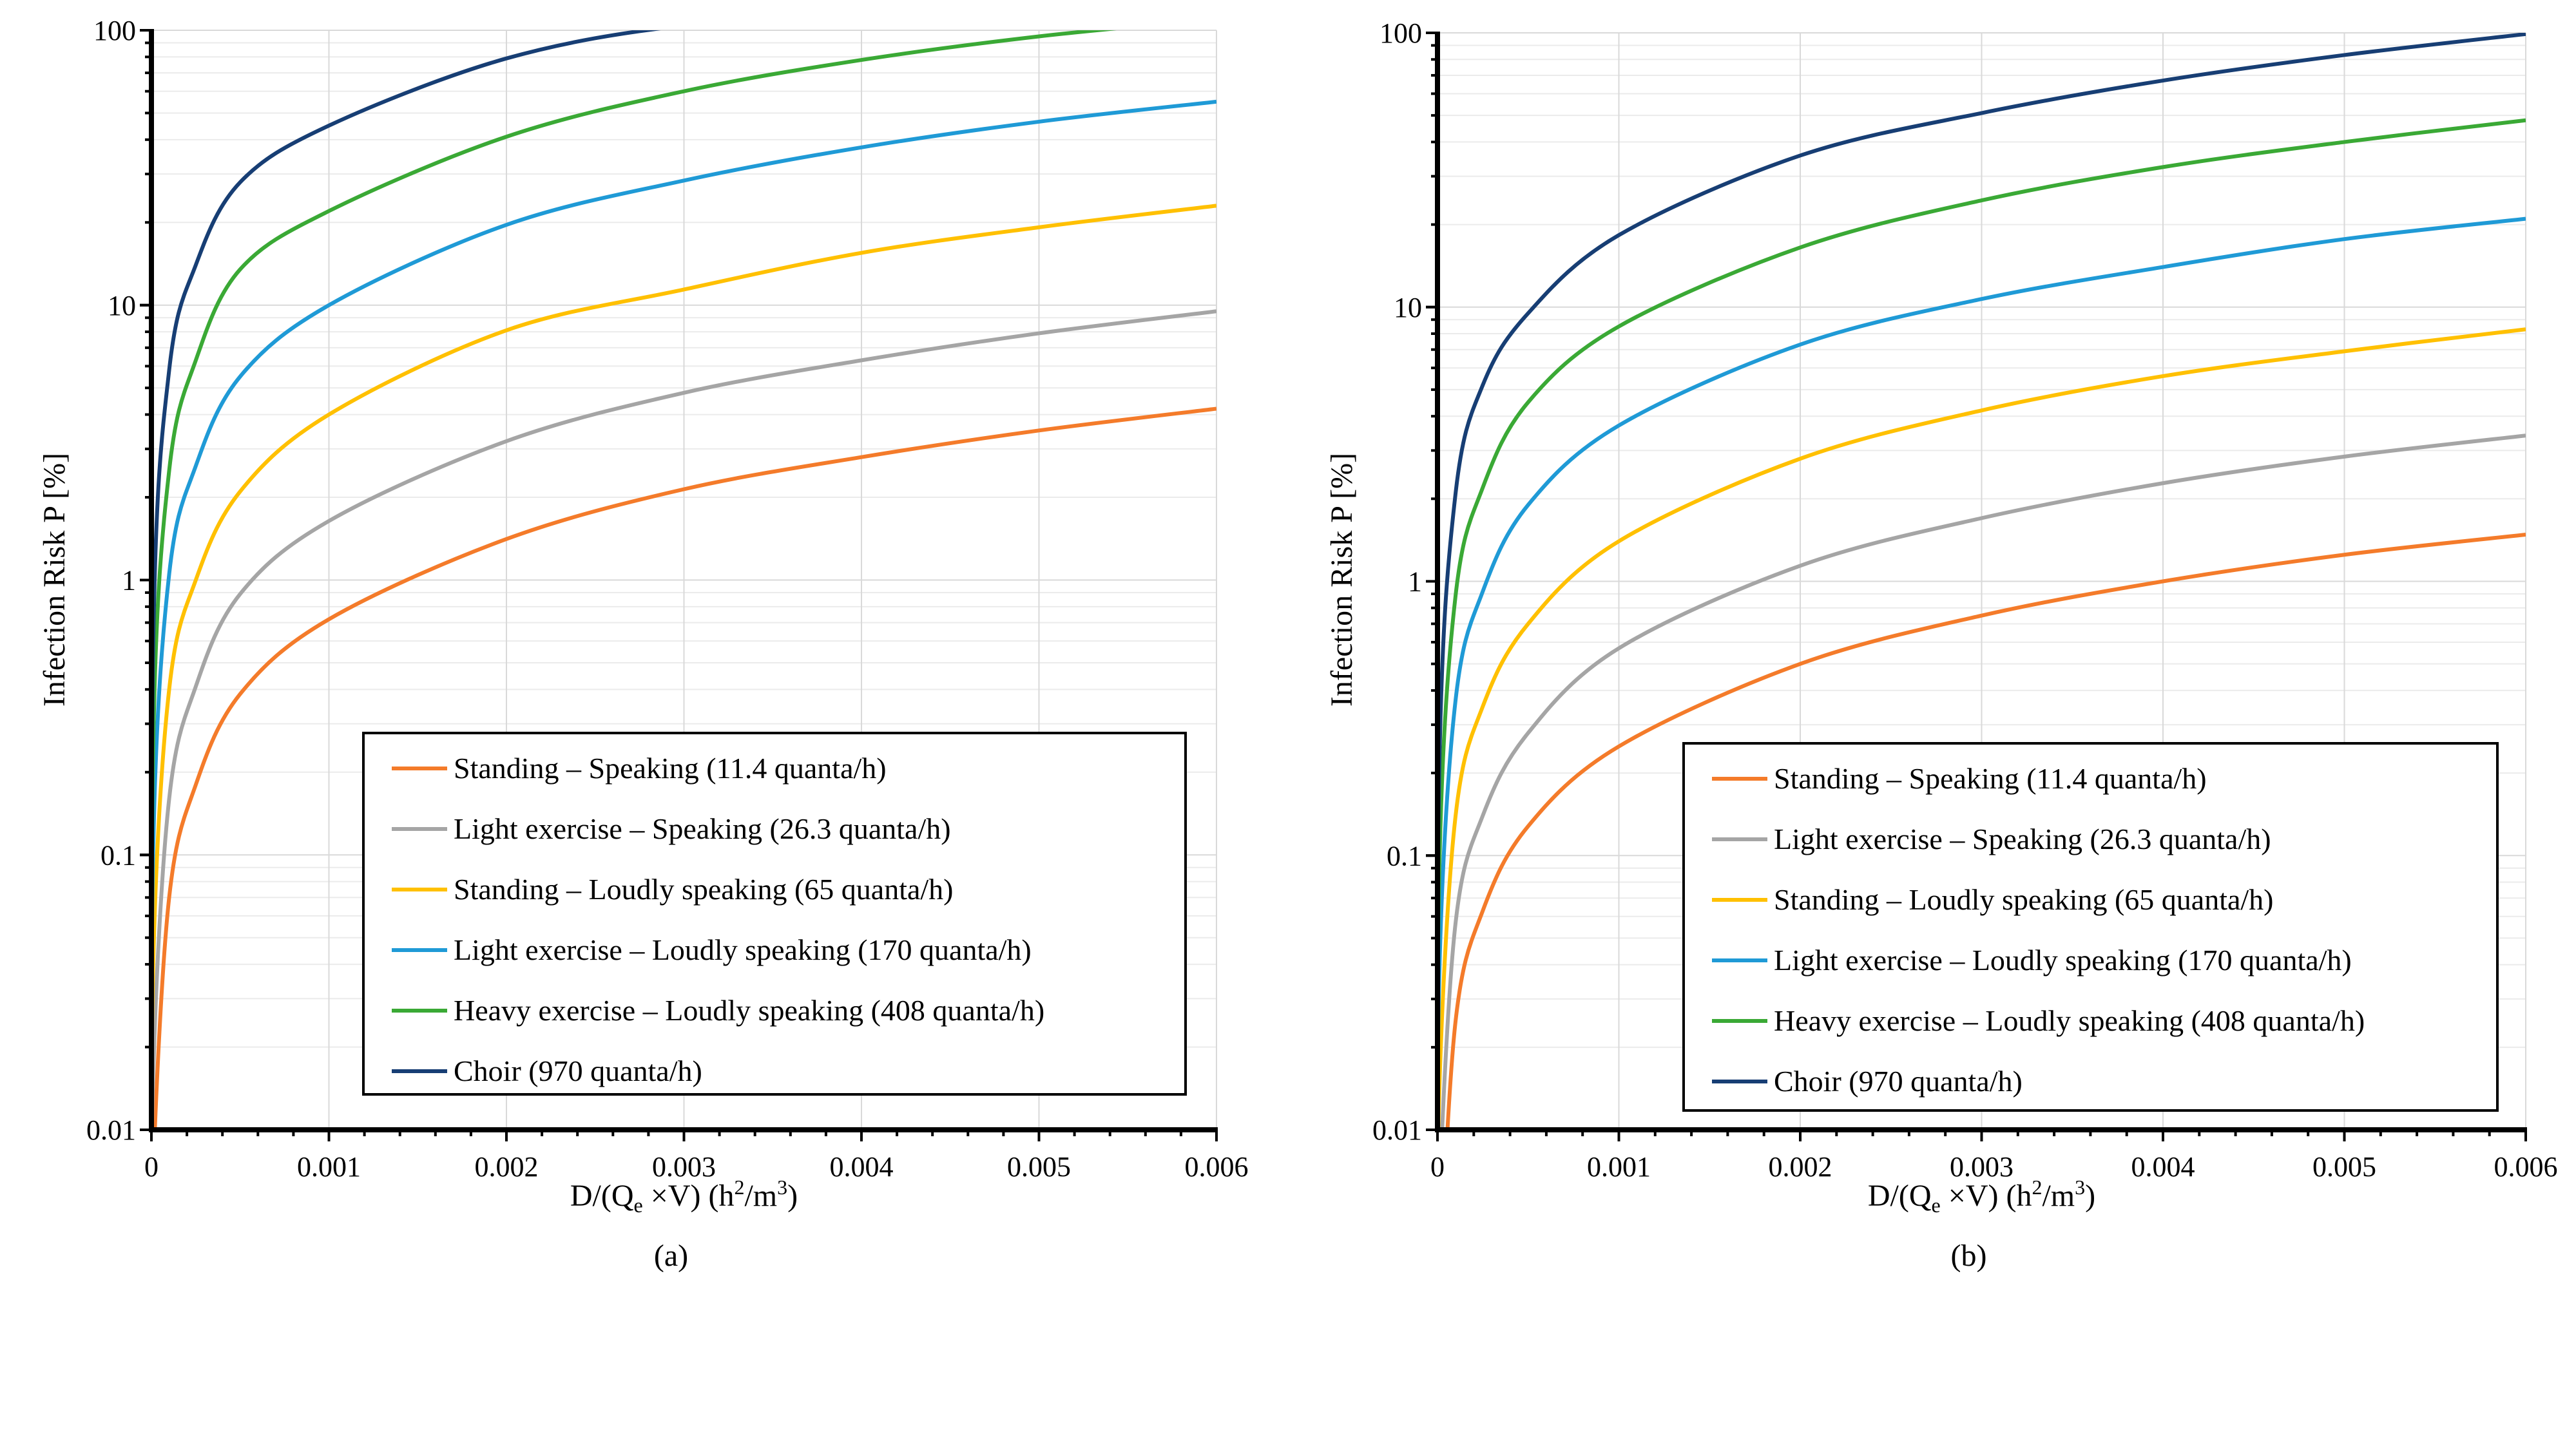 The width and height of the screenshot is (2576, 1448). Describe the element at coordinates (1969, 1256) in the screenshot. I see `panel-caption: (b)` at that location.